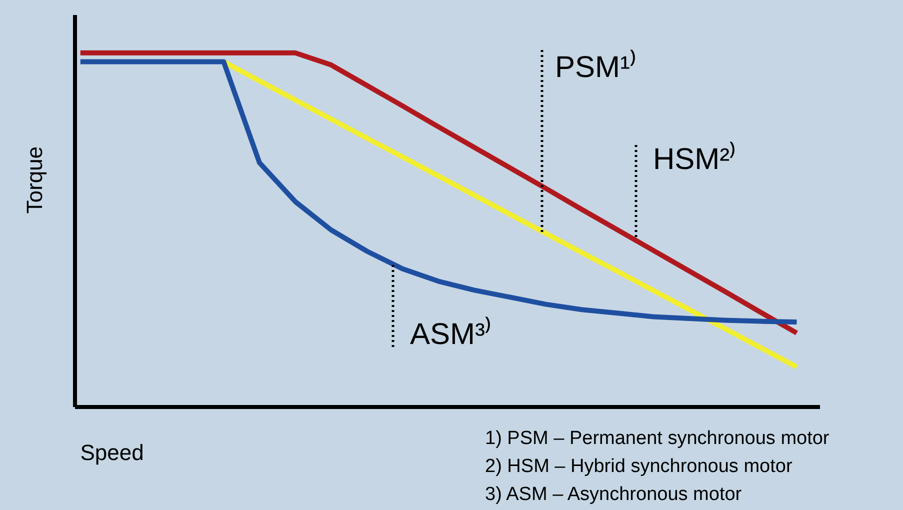 The width and height of the screenshot is (903, 510). Describe the element at coordinates (639, 466) in the screenshot. I see `text: 2) HSM – Hybrid synchronous motor` at that location.